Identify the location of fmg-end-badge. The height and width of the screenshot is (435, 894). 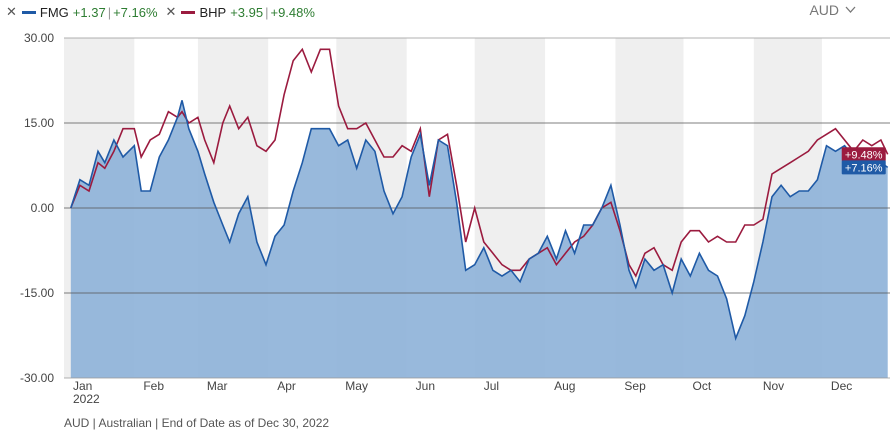
(863, 167).